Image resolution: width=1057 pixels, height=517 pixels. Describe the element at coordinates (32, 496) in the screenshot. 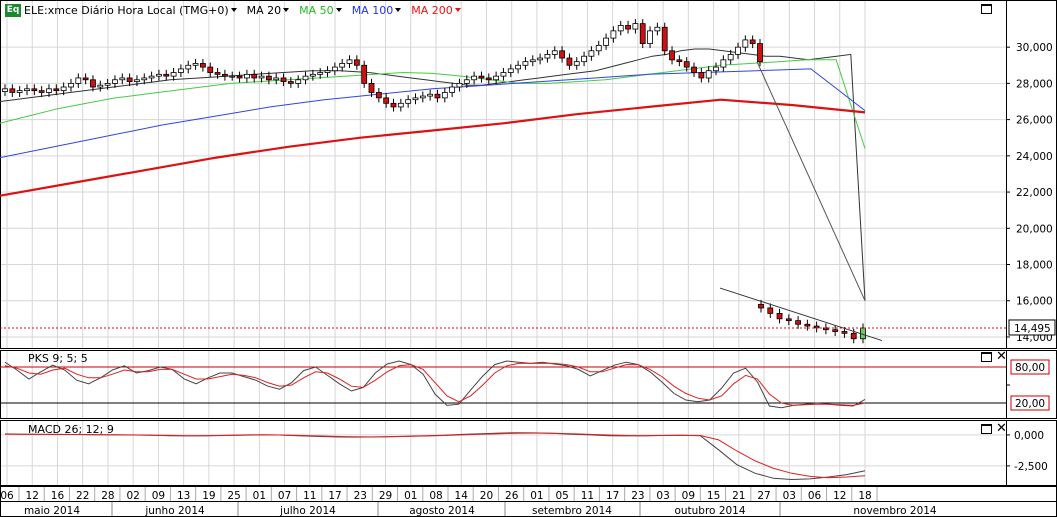

I see `day-tick-label: 12` at that location.